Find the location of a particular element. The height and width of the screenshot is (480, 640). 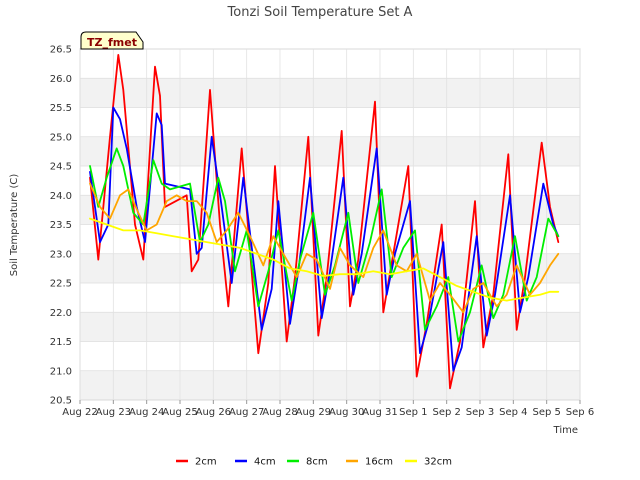

legend-label-2cm: 2cm is located at coordinates (206, 462).